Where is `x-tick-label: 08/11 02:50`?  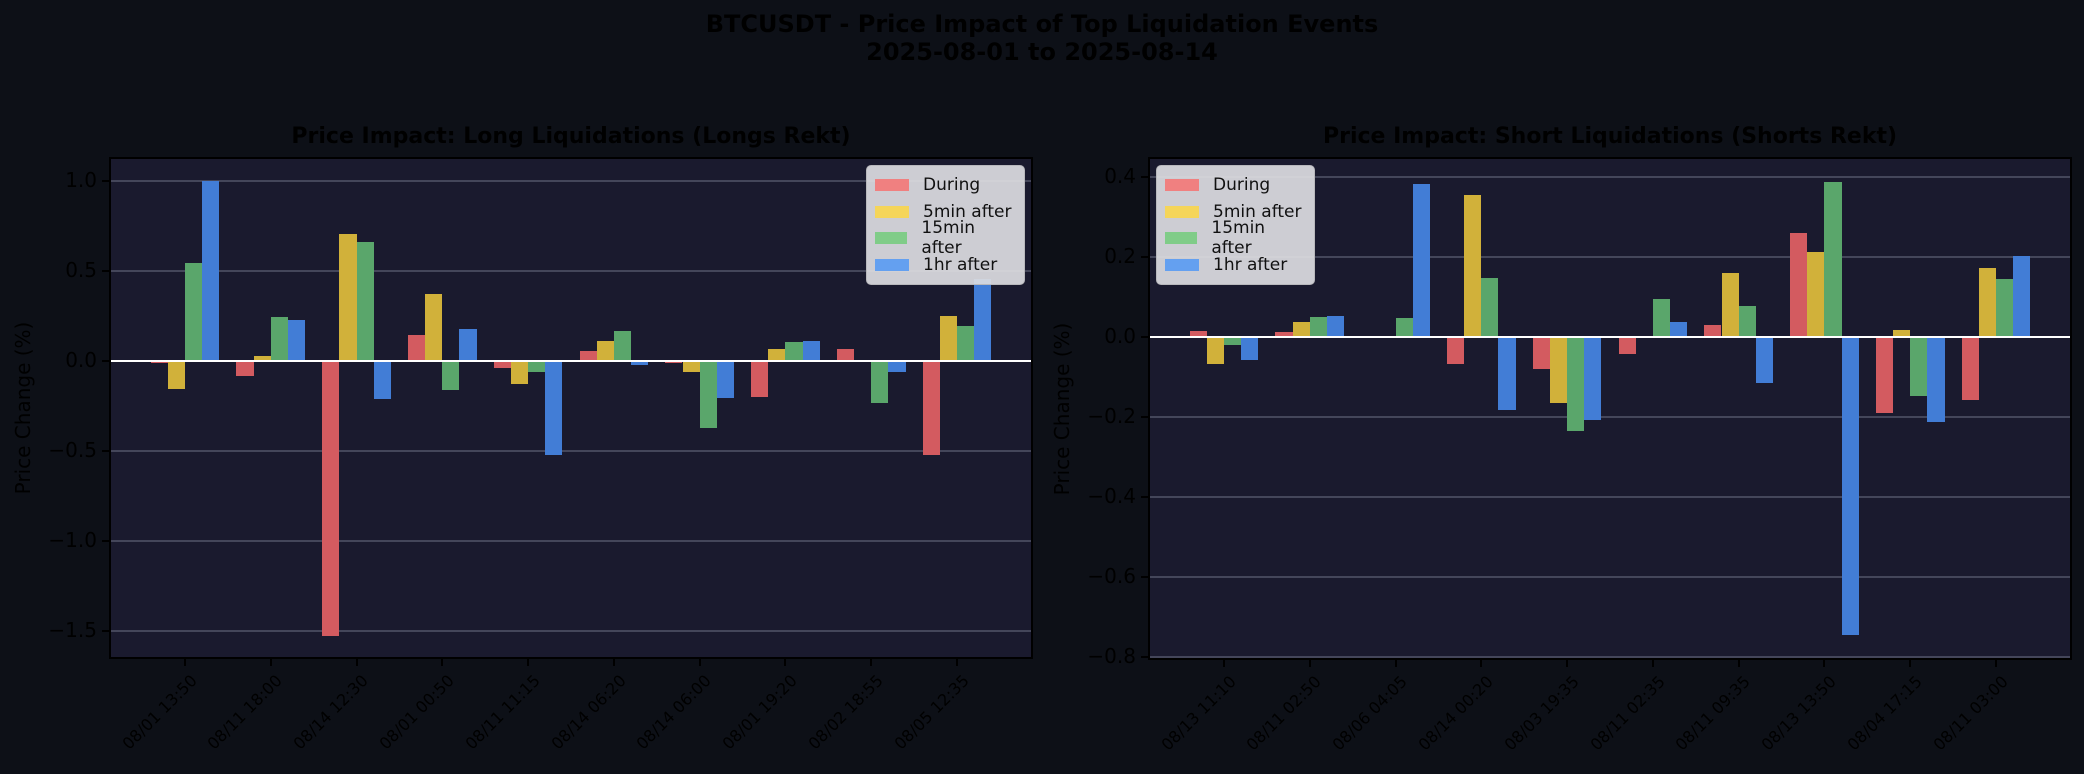
x-tick-label: 08/11 02:50 is located at coordinates (1284, 713).